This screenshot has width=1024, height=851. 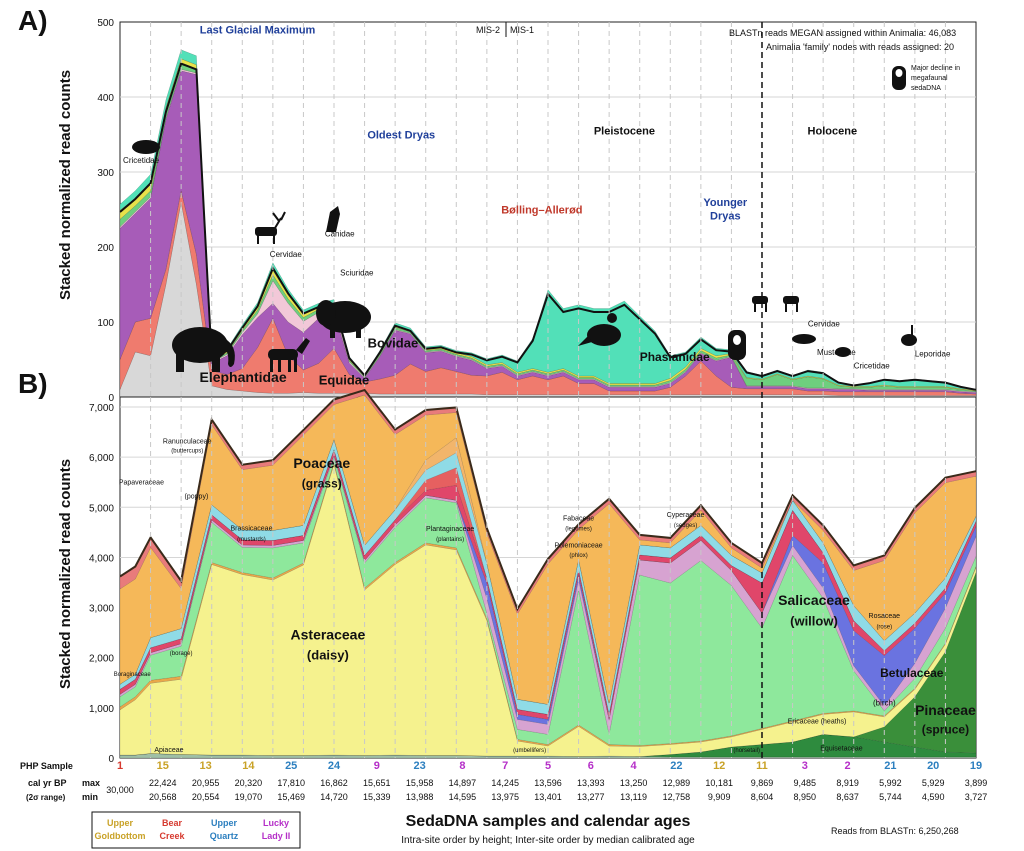 What do you see at coordinates (841, 748) in the screenshot?
I see `taxon-label: Equisetaceae` at bounding box center [841, 748].